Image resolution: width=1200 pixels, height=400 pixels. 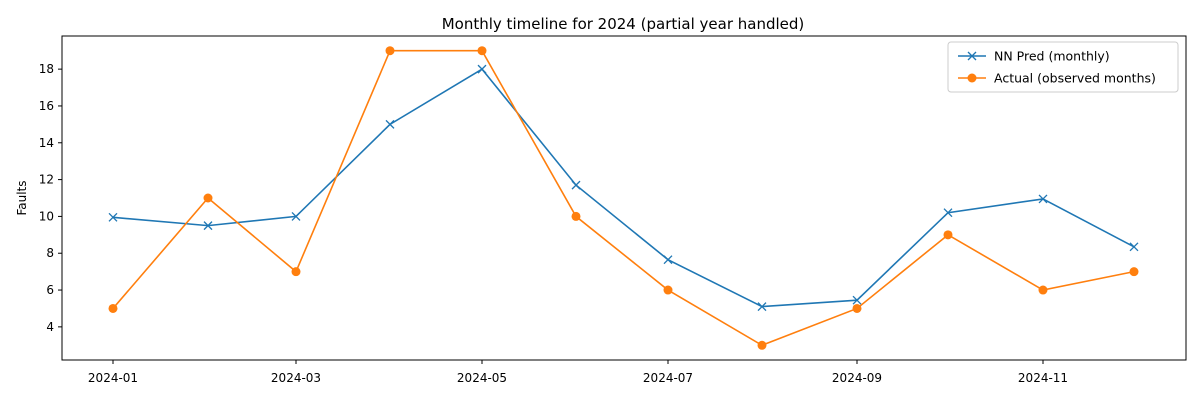 I want to click on x-tick-label: 2024-05, so click(x=482, y=378).